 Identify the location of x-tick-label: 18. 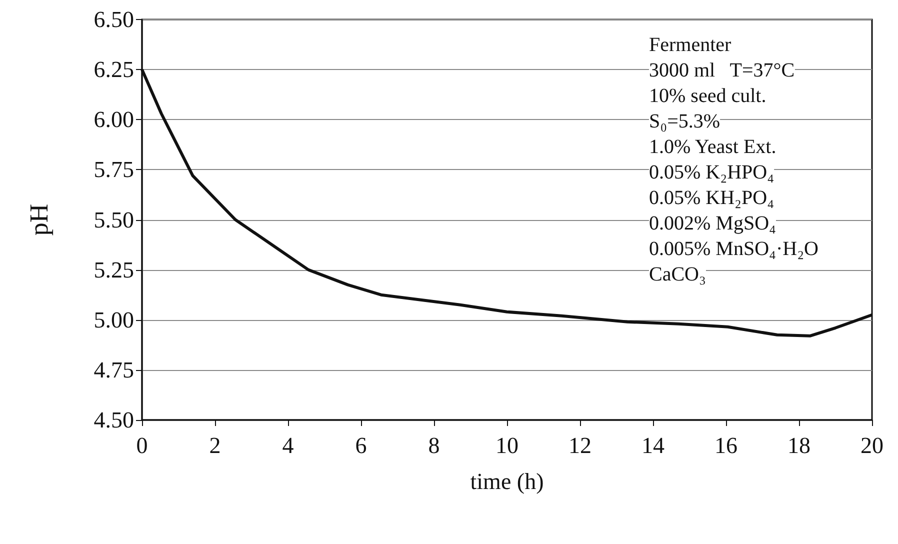
(799, 445).